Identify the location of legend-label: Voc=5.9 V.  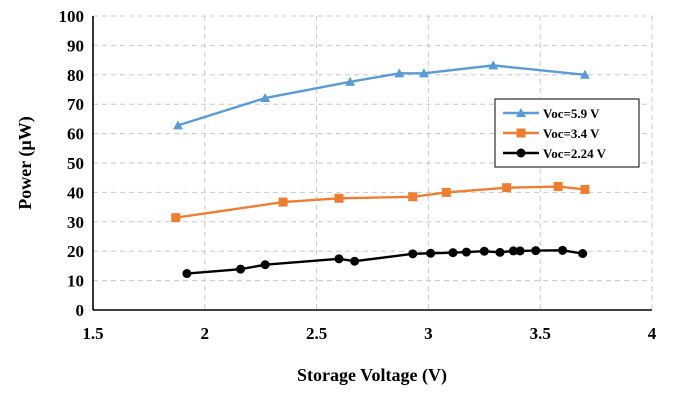
(571, 113).